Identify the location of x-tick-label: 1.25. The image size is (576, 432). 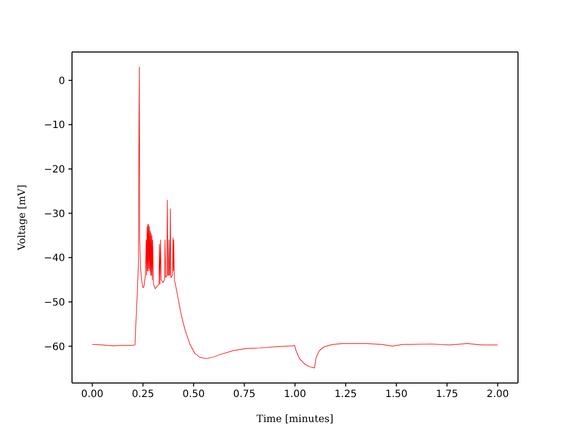
(345, 394).